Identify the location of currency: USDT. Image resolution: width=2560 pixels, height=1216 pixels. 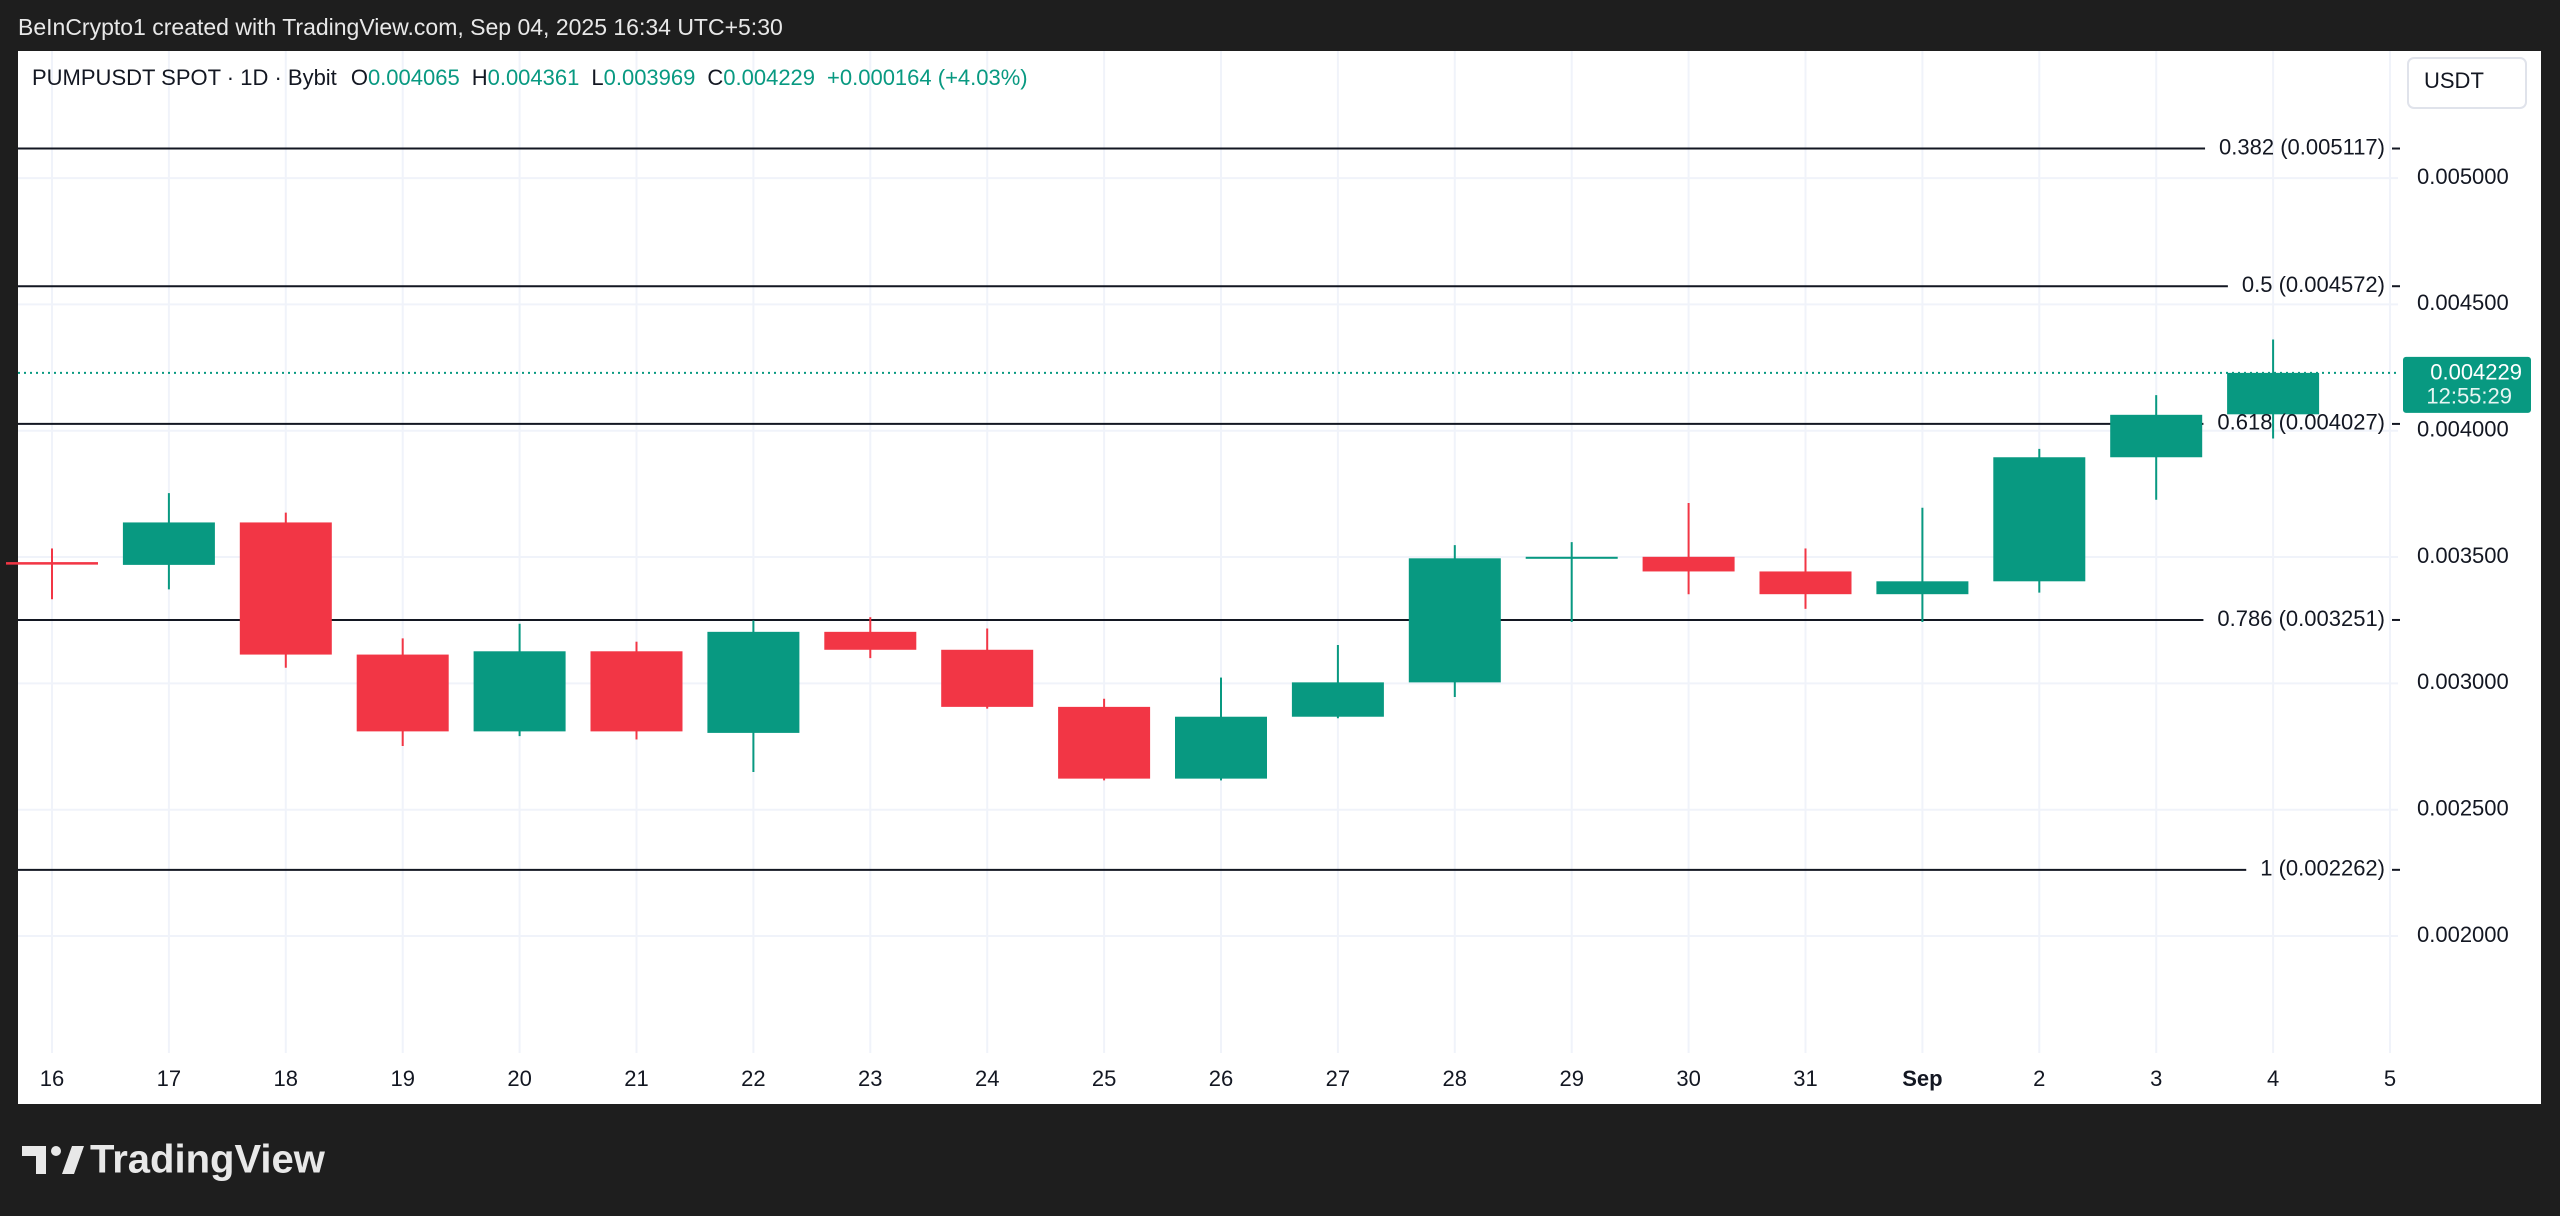
(2454, 80).